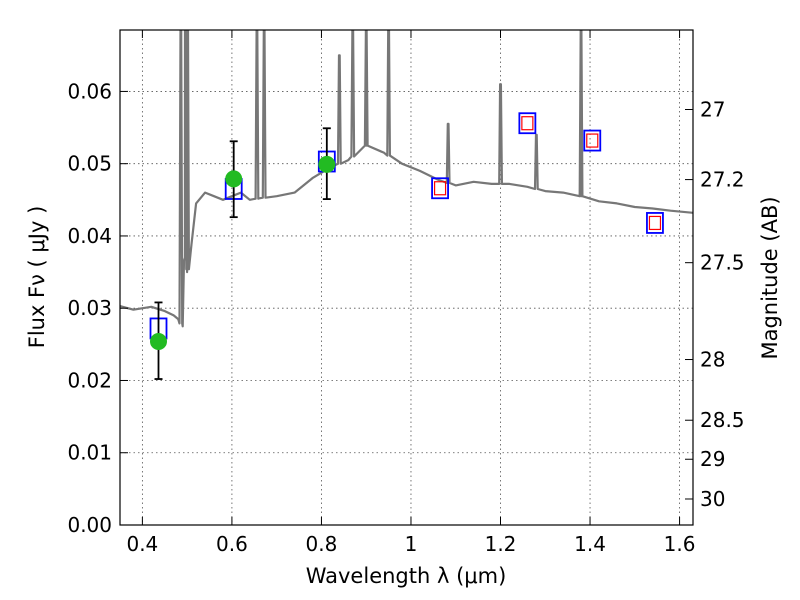 The height and width of the screenshot is (600, 800). I want to click on y-tick-label: 0.02, so click(89, 380).